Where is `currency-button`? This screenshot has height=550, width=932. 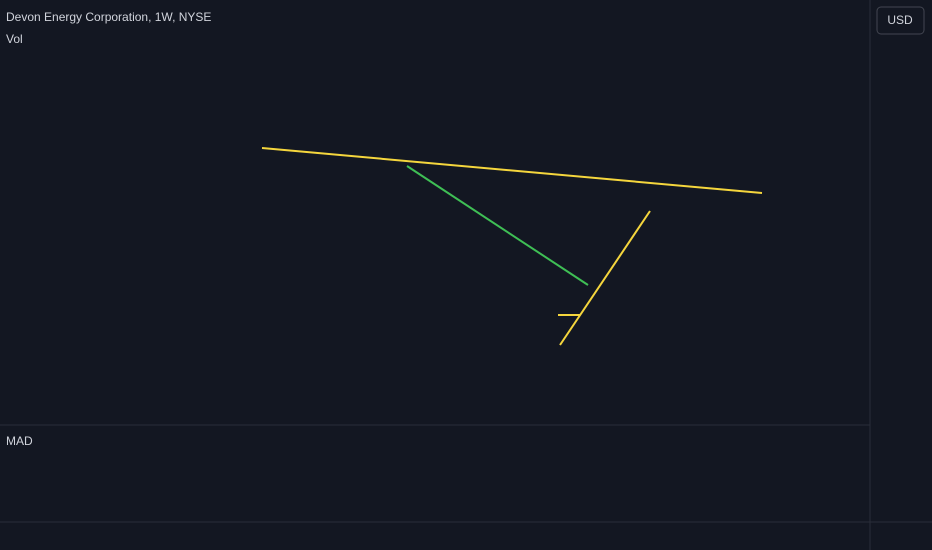
currency-button is located at coordinates (900, 20).